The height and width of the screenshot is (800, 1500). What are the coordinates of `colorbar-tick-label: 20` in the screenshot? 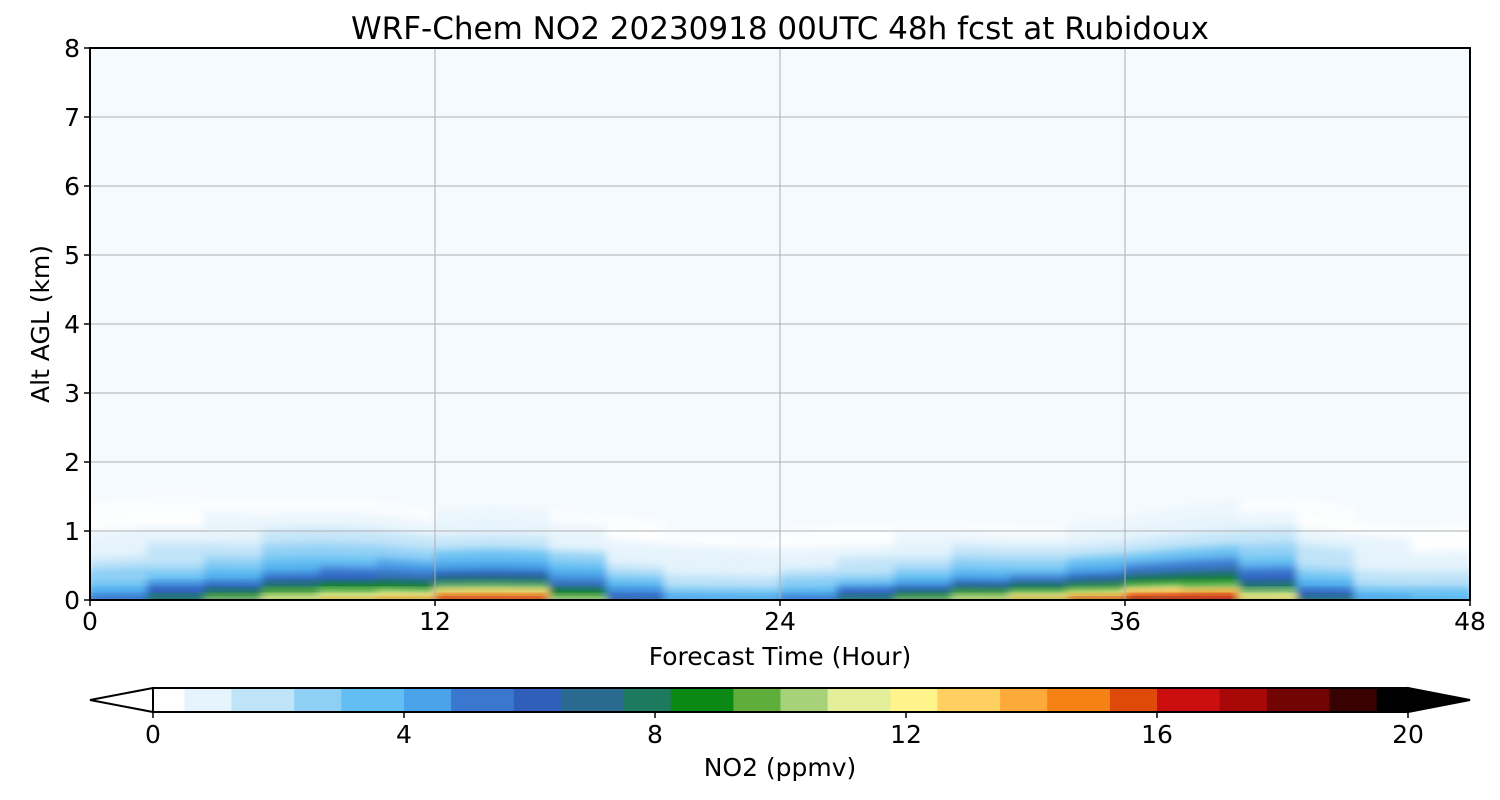 It's located at (1408, 734).